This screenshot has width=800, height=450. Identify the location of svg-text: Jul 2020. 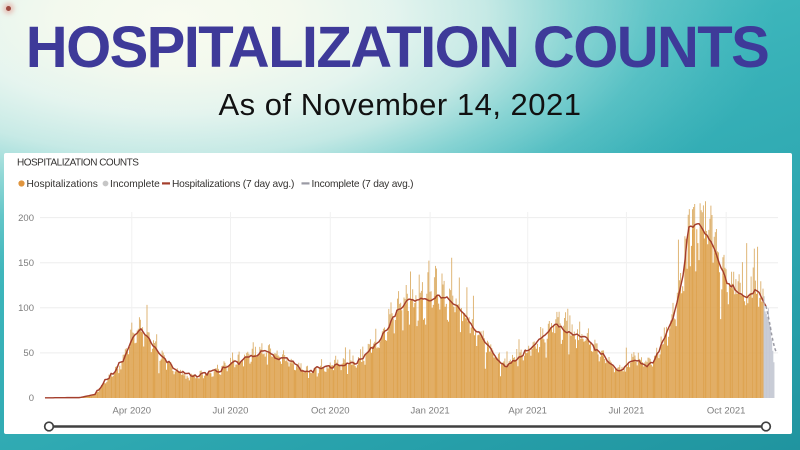
(231, 411).